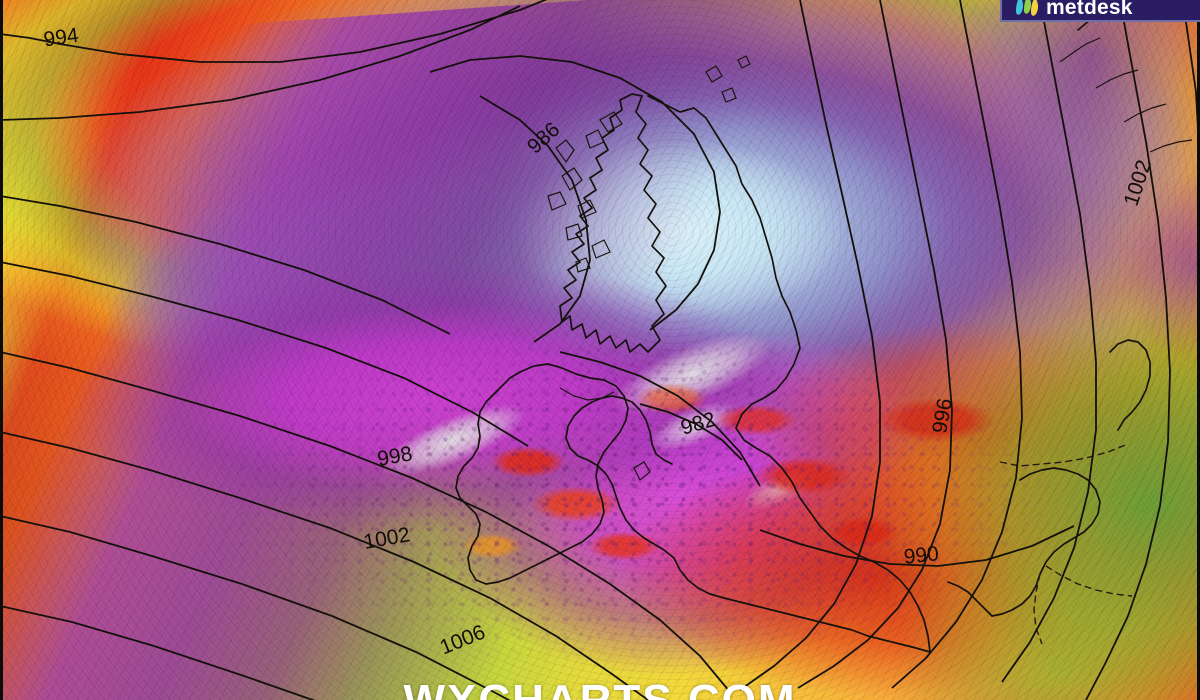  Describe the element at coordinates (61, 38) in the screenshot. I see `isobar-label: 994` at that location.